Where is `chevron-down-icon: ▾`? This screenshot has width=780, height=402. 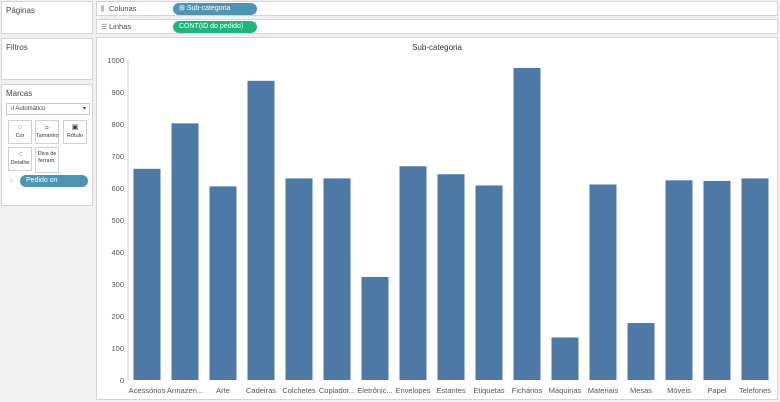
chevron-down-icon: ▾ is located at coordinates (84, 109).